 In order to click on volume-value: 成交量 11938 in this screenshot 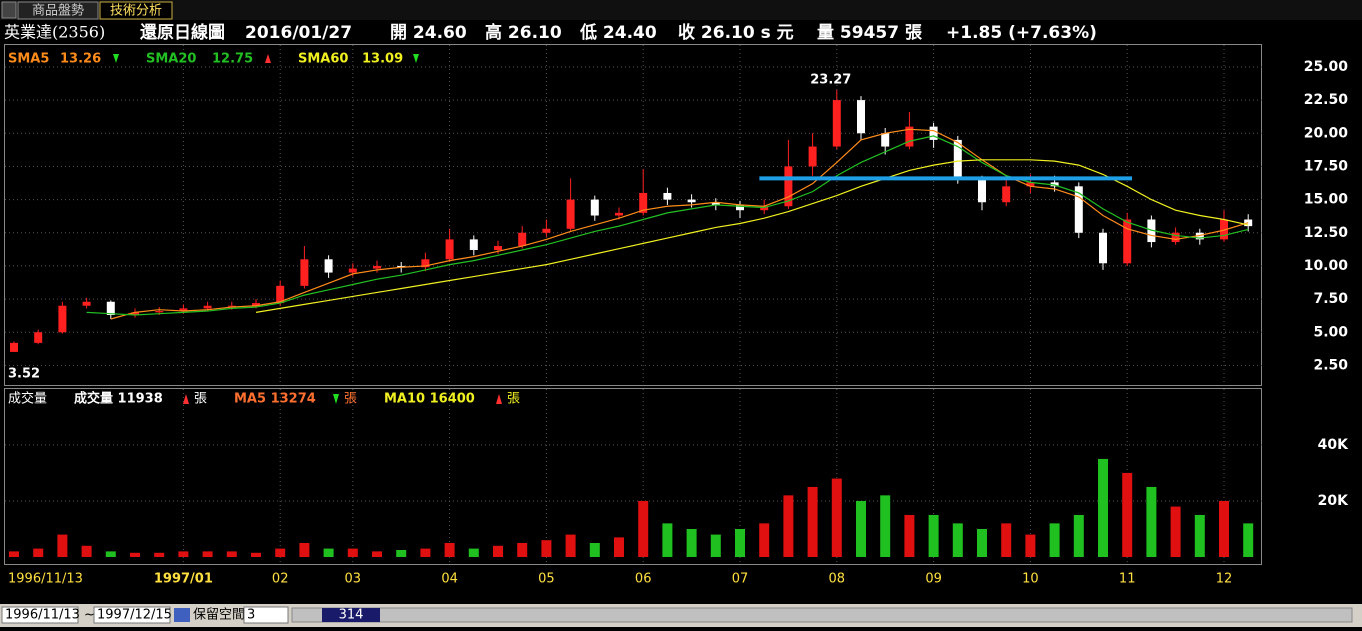, I will do `click(118, 399)`.